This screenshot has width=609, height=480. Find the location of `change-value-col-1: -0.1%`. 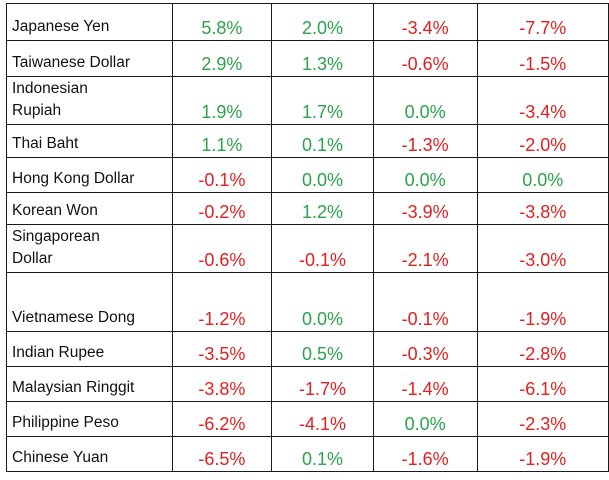

change-value-col-1: -0.1% is located at coordinates (222, 175).